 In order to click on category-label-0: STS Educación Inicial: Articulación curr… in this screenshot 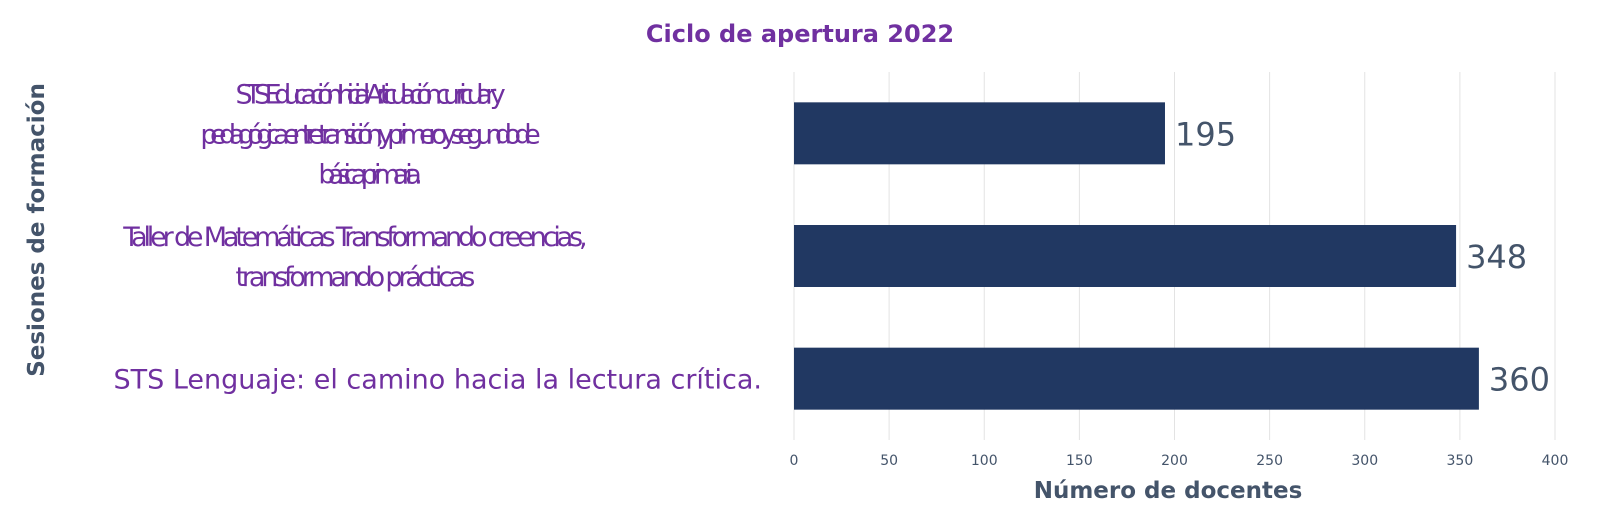, I will do `click(370, 134)`.